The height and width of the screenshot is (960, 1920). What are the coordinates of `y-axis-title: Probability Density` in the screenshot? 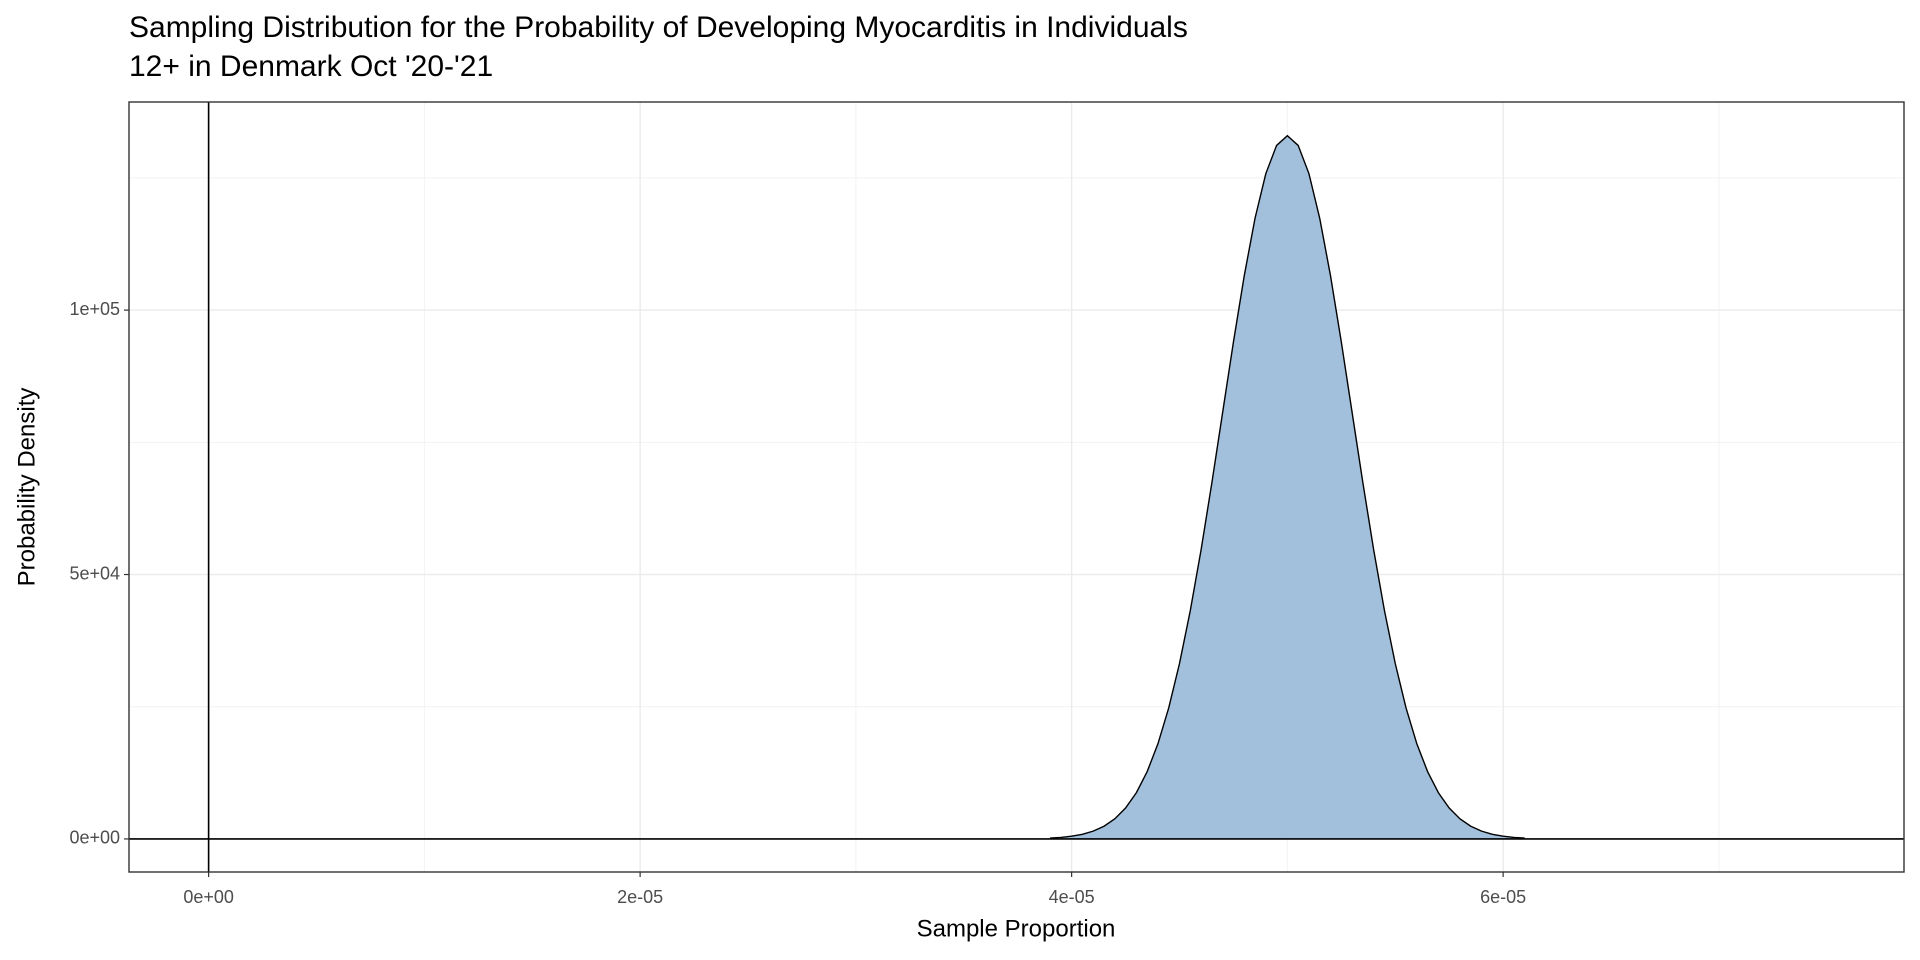 It's located at (26, 487).